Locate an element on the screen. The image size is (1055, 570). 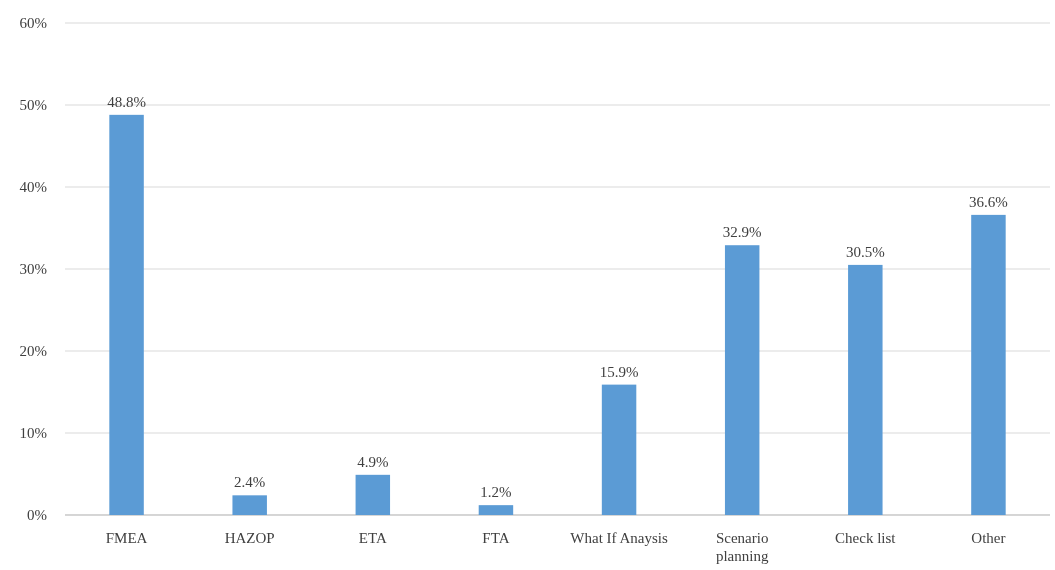
data-label: 15.9% is located at coordinates (619, 371).